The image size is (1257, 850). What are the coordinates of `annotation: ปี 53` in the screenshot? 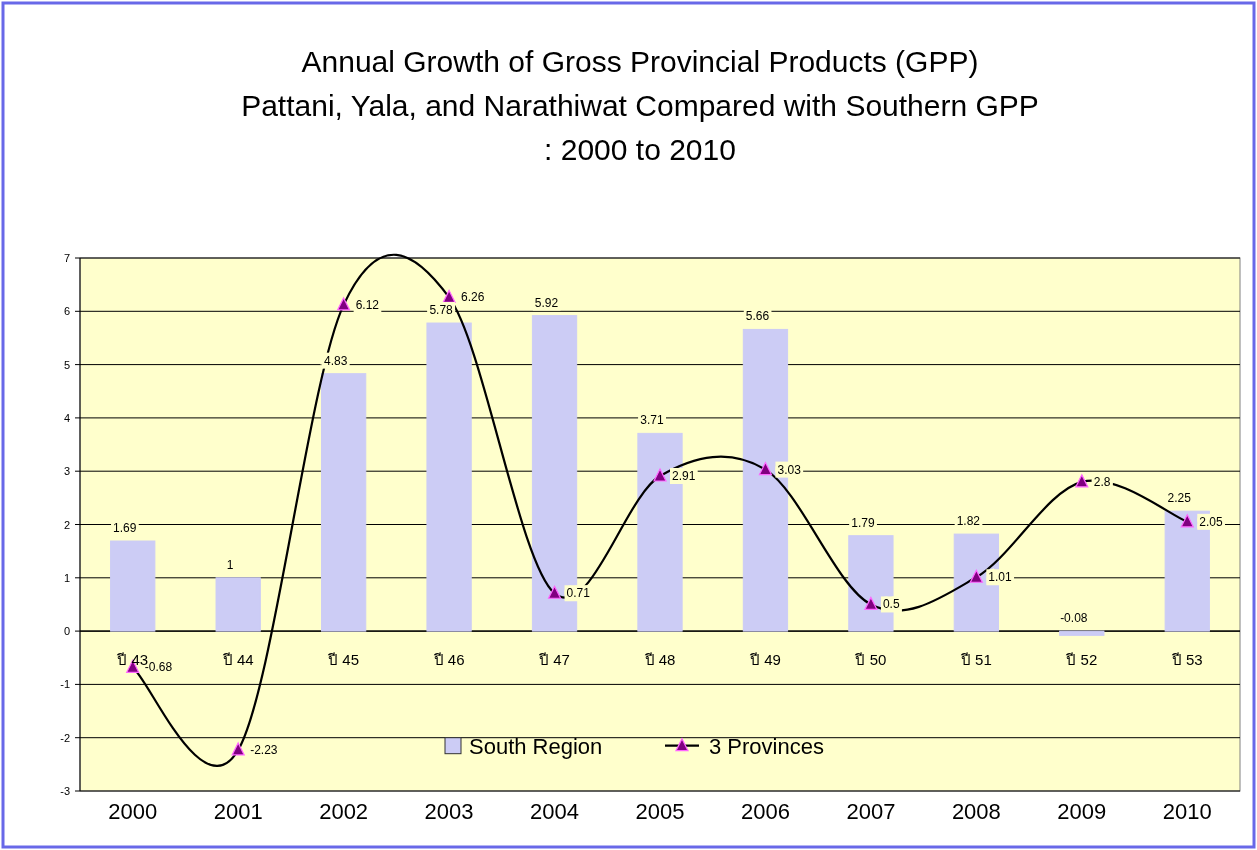 It's located at (1186, 660).